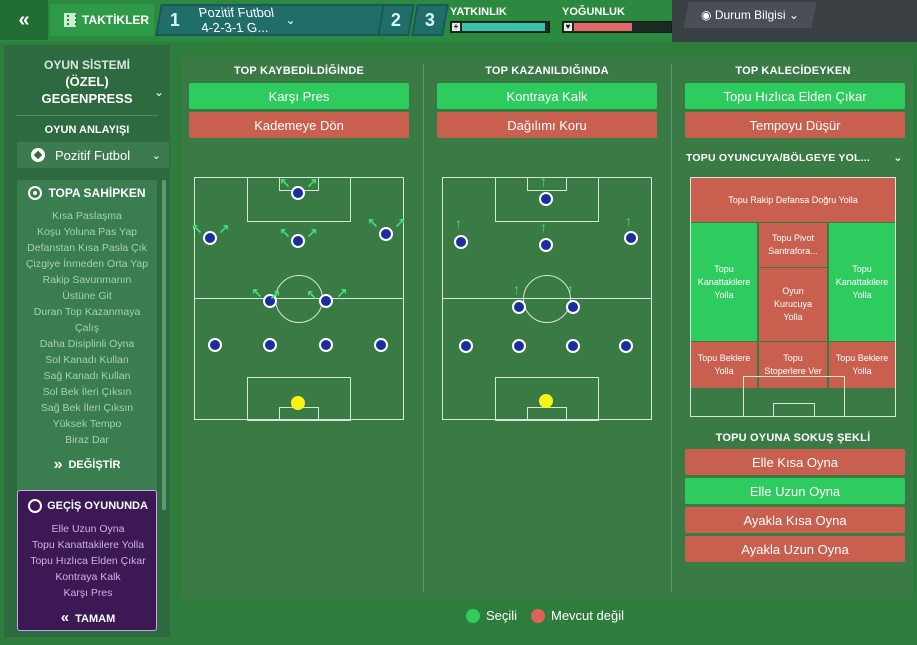 The width and height of the screenshot is (917, 645). What do you see at coordinates (299, 96) in the screenshot?
I see `option-counter-press: Karşı Pres` at bounding box center [299, 96].